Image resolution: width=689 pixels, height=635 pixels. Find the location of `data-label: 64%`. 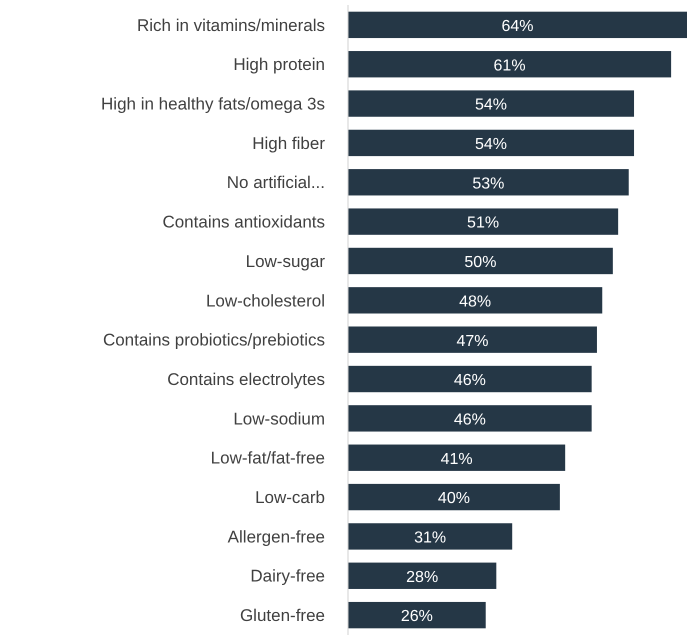

data-label: 64% is located at coordinates (517, 26).